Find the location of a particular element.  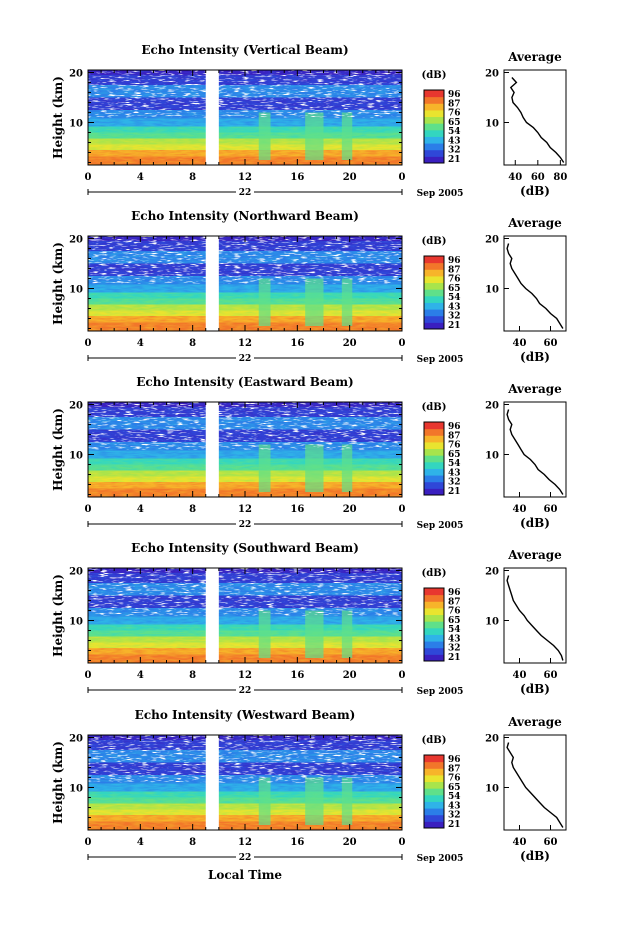

heatmap-gaps is located at coordinates (245, 759).